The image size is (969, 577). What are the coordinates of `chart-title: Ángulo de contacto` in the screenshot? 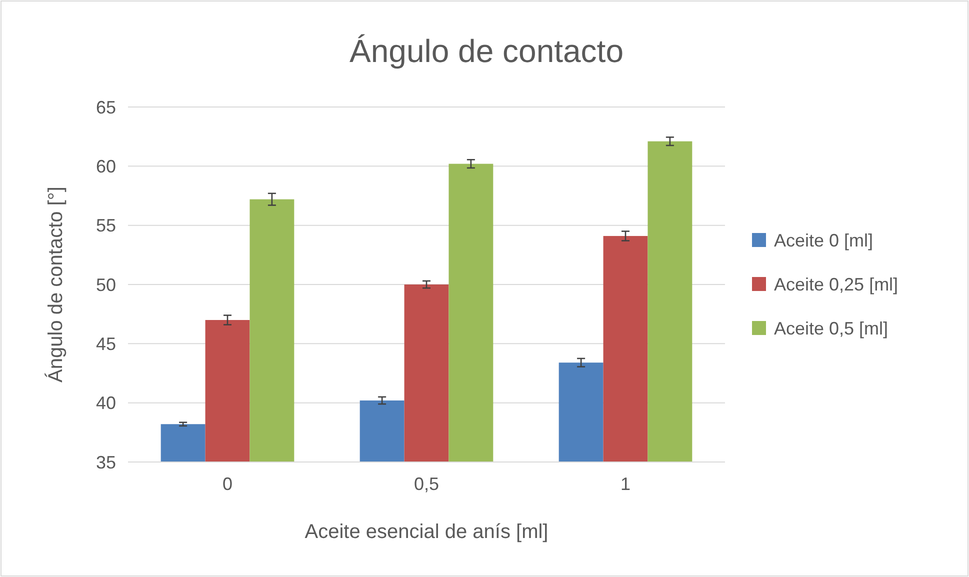 It's located at (487, 51).